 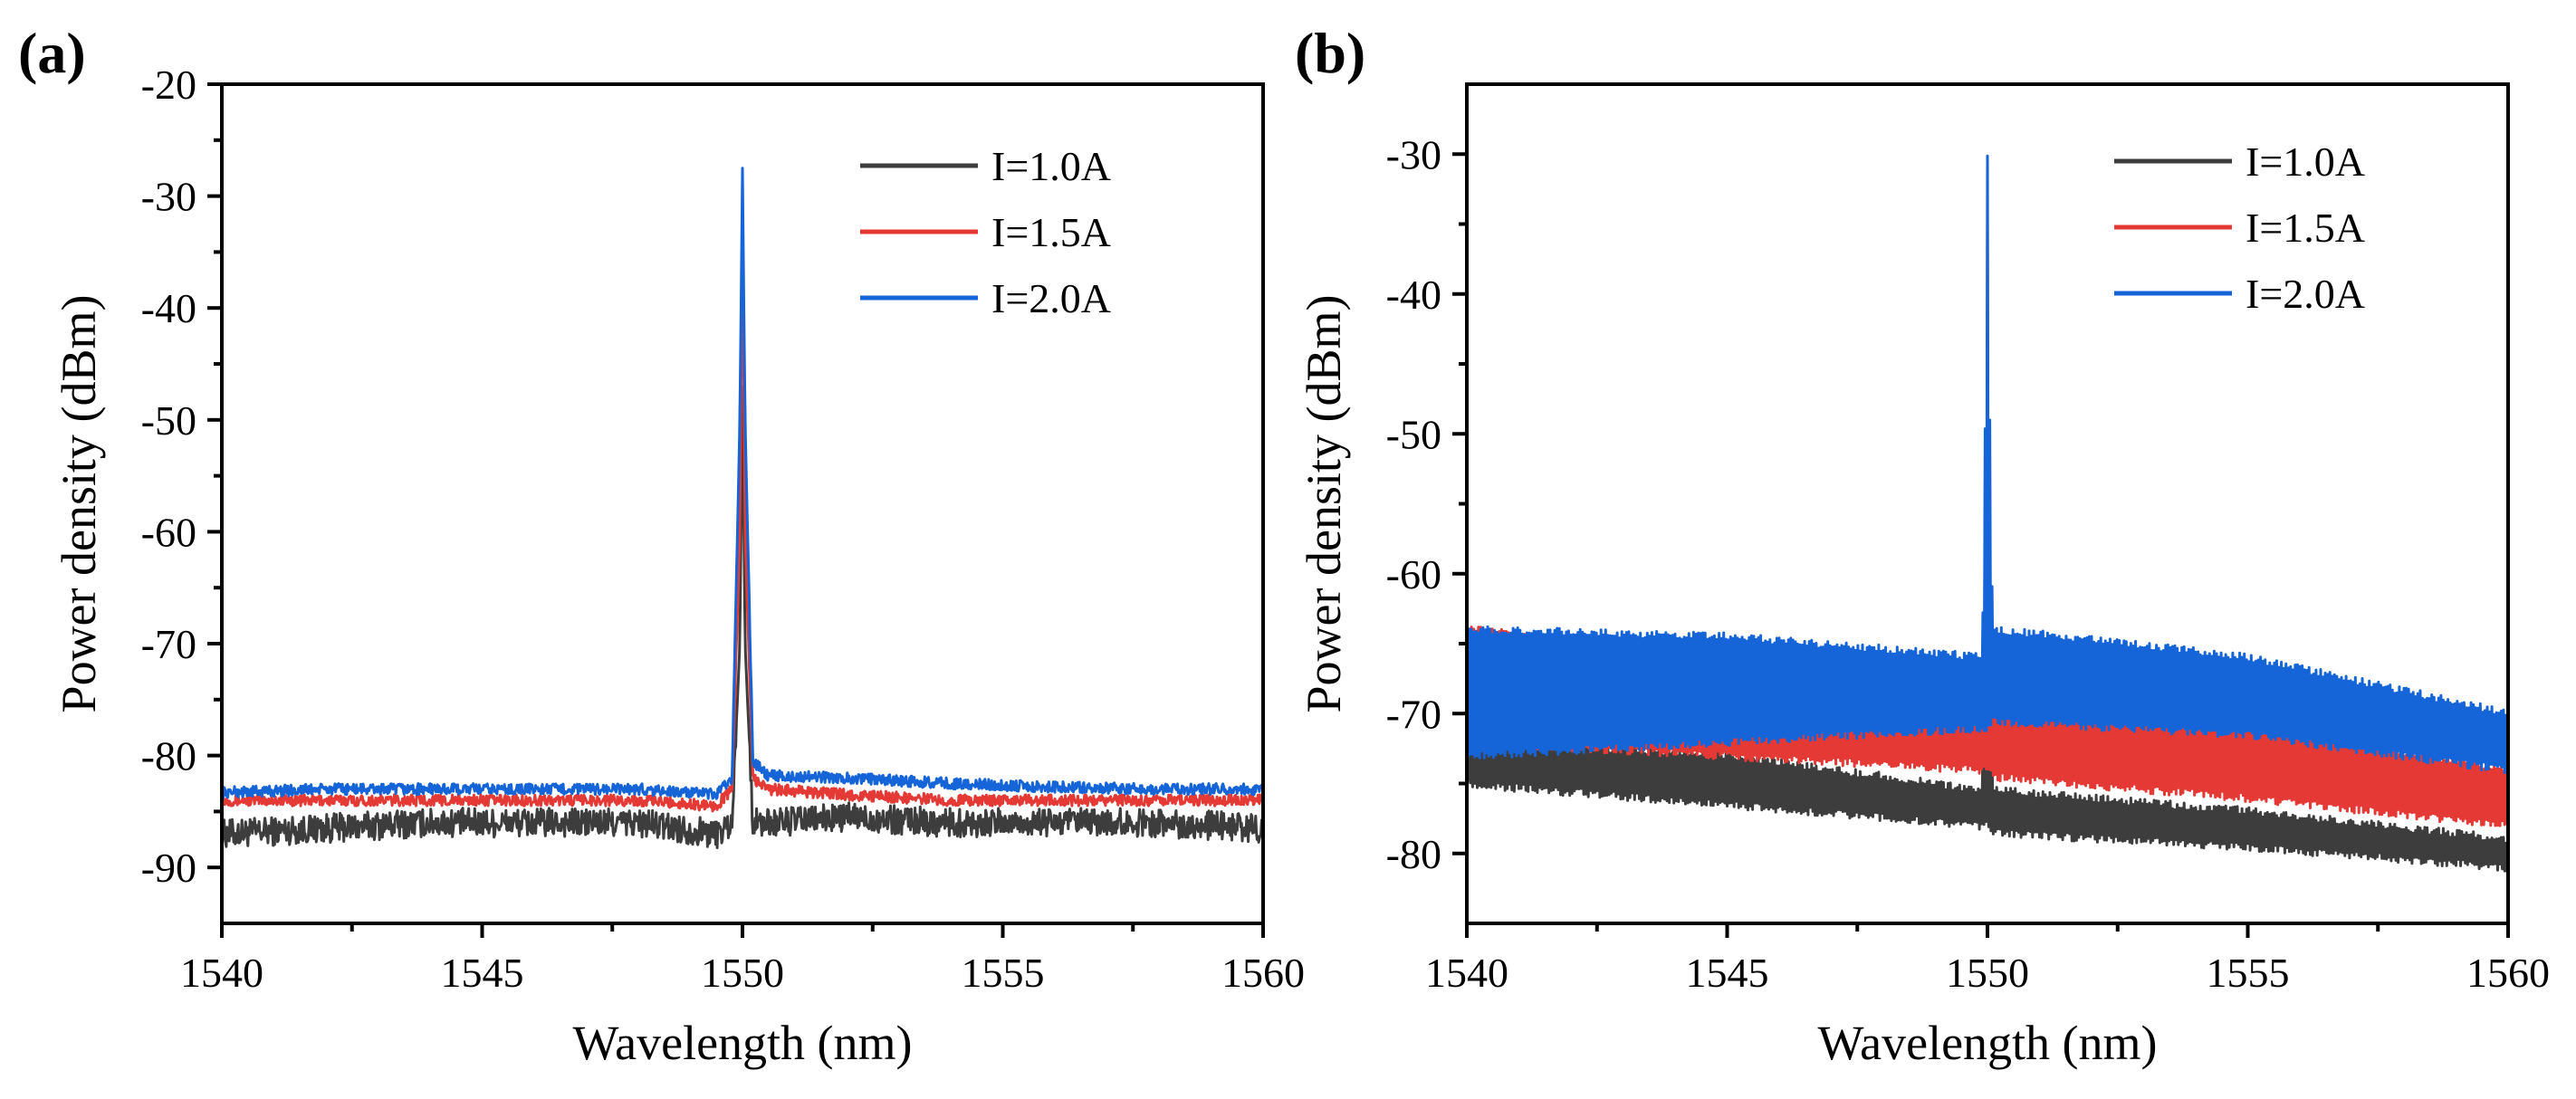 I want to click on panel-label: (a), so click(x=52, y=53).